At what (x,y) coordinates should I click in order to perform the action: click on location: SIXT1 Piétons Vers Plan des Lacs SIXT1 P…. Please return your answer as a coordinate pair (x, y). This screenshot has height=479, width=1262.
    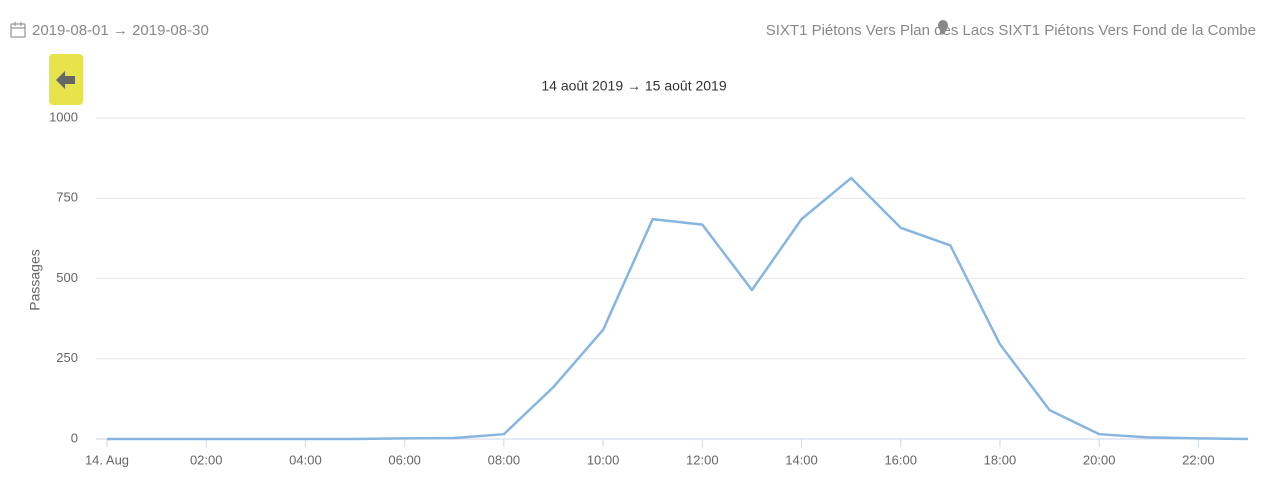
    Looking at the image, I should click on (1011, 30).